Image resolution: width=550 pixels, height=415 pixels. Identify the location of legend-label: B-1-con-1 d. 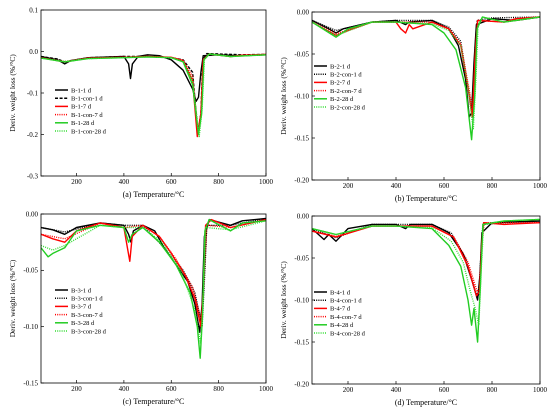
(87, 99).